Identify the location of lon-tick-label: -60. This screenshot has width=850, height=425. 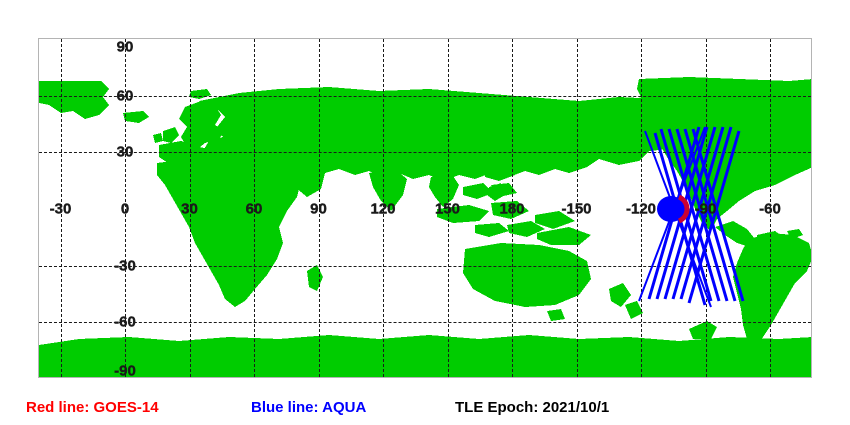
(770, 209).